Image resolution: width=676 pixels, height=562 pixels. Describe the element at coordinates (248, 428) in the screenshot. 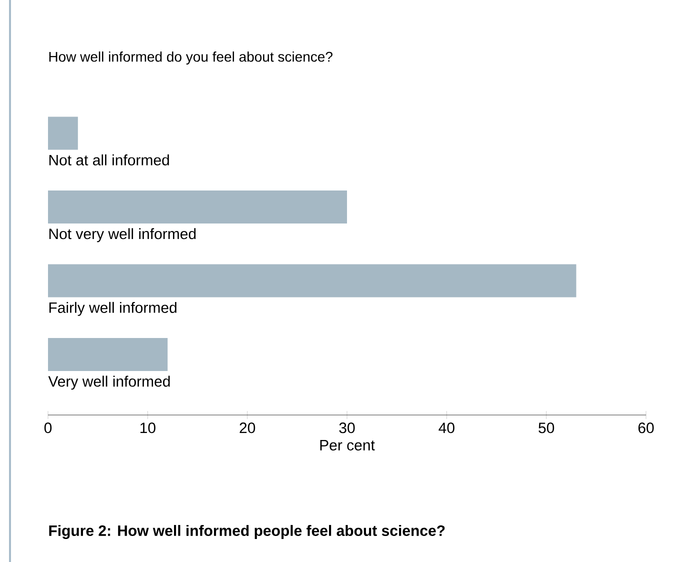

I see `x-tick-label: 20` at that location.